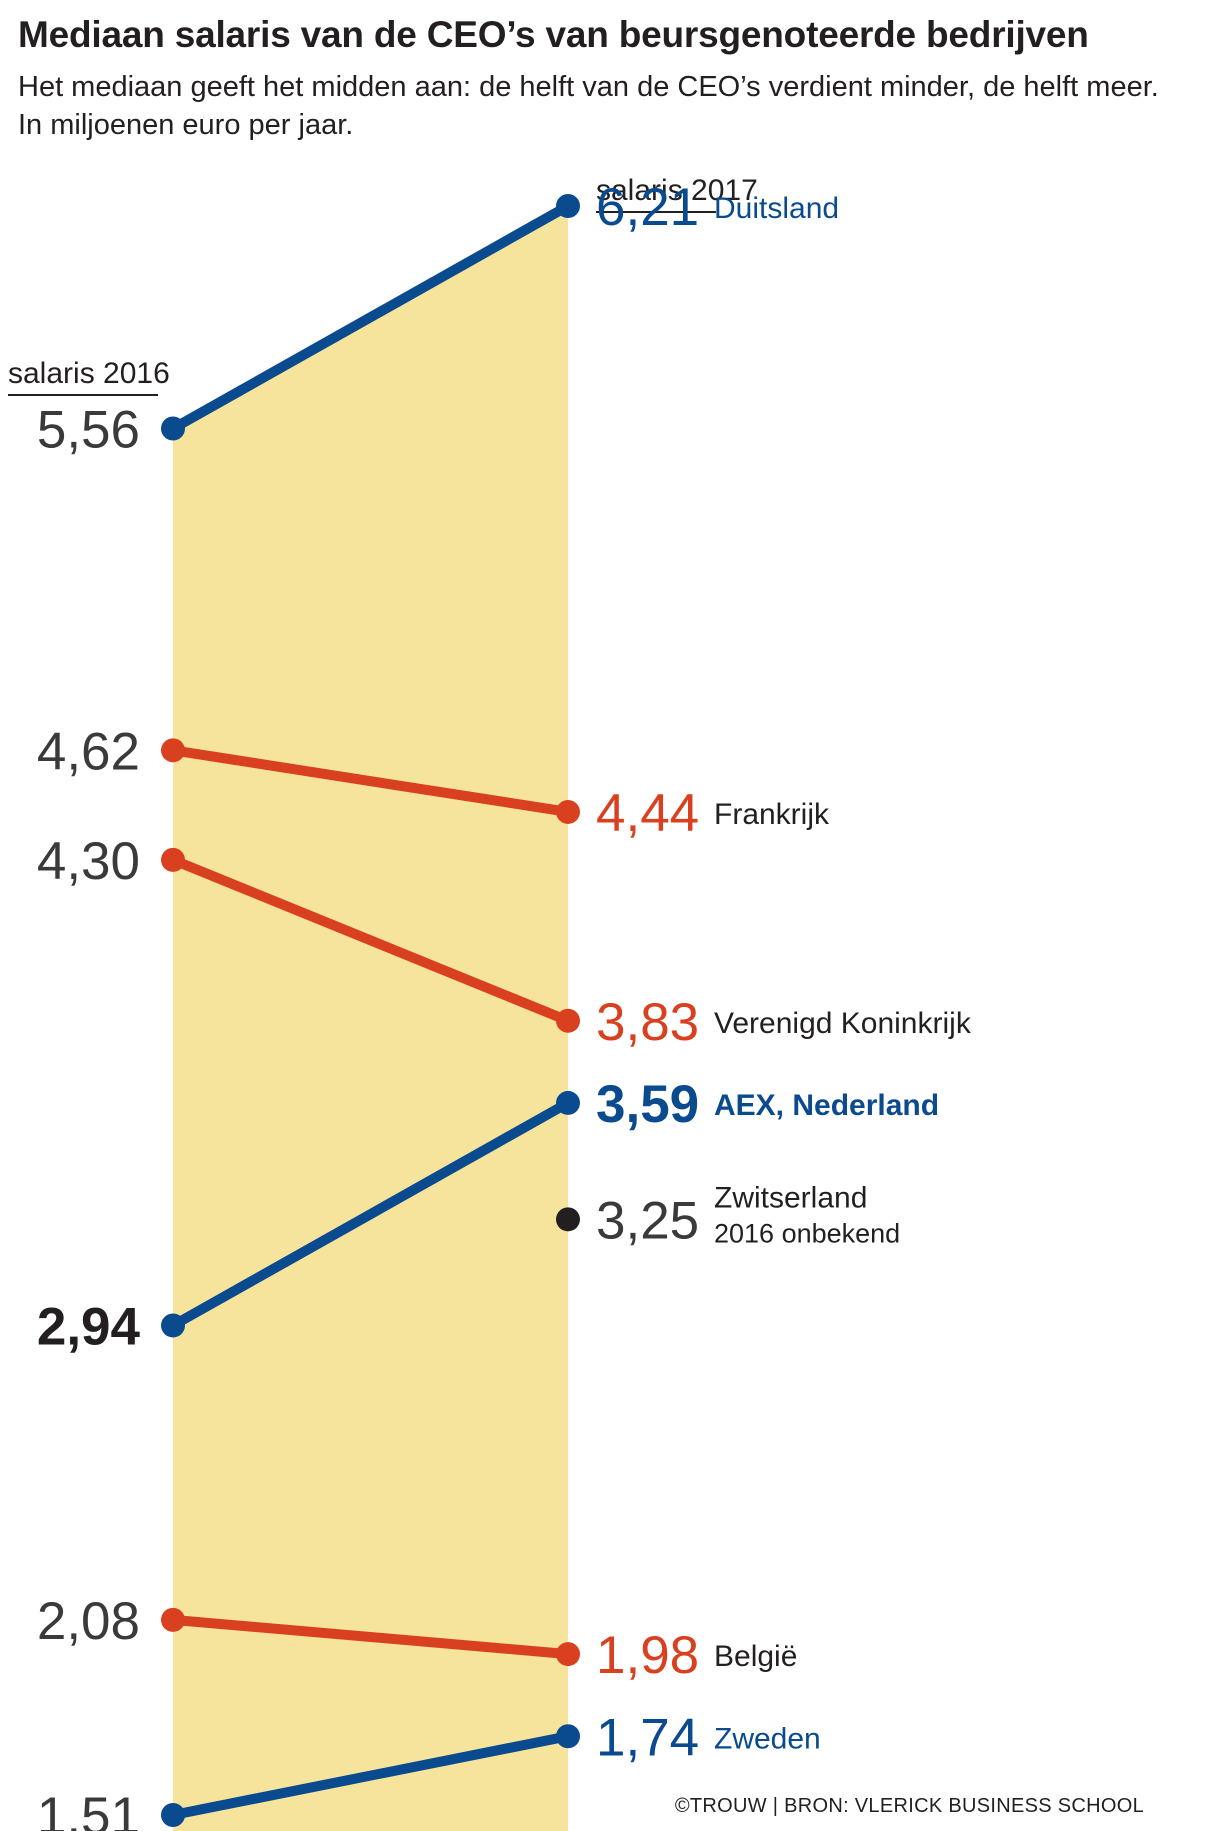 The width and height of the screenshot is (1224, 1831). I want to click on source-credit: ©TROUW | BRON: VLERICK BUSINESS SCHOOL, so click(909, 1806).